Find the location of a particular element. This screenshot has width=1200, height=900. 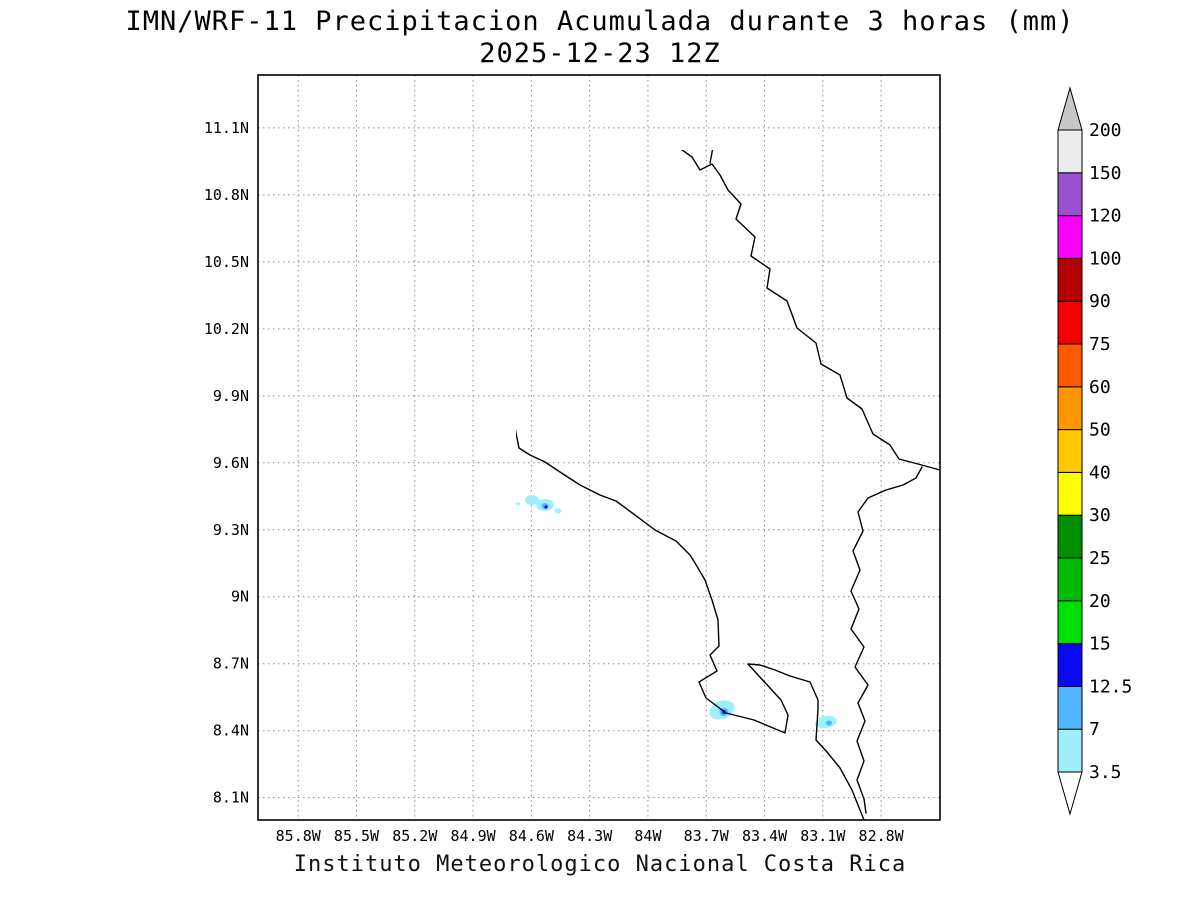

colorbar-over-arrow is located at coordinates (1070, 108).